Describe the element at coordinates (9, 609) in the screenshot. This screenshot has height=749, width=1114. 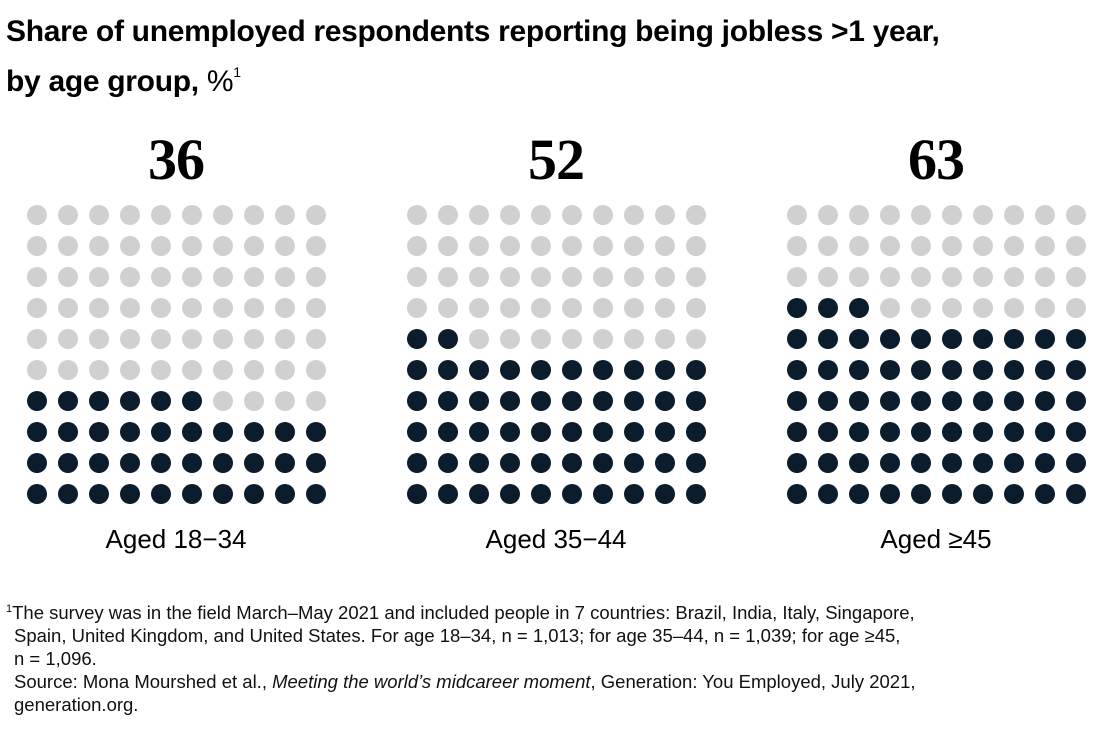
I see `footnote-mark: 1` at that location.